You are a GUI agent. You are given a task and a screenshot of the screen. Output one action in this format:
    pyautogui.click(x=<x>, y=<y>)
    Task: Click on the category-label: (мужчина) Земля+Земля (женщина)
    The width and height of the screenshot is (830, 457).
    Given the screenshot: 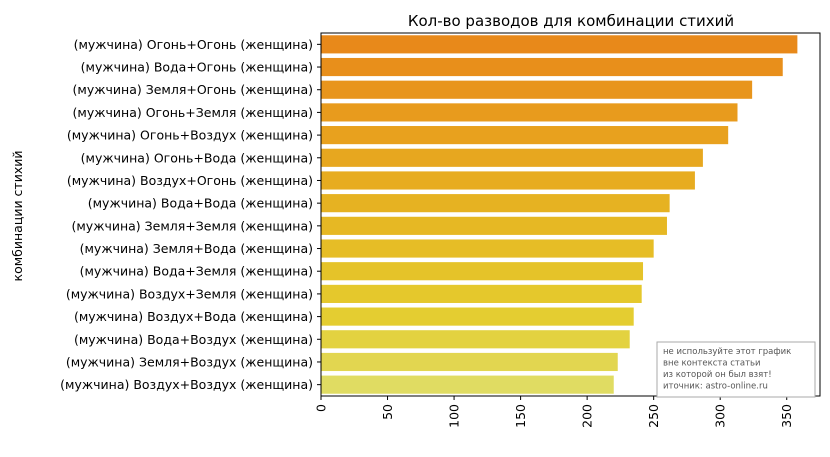 What is the action you would take?
    pyautogui.click(x=193, y=225)
    